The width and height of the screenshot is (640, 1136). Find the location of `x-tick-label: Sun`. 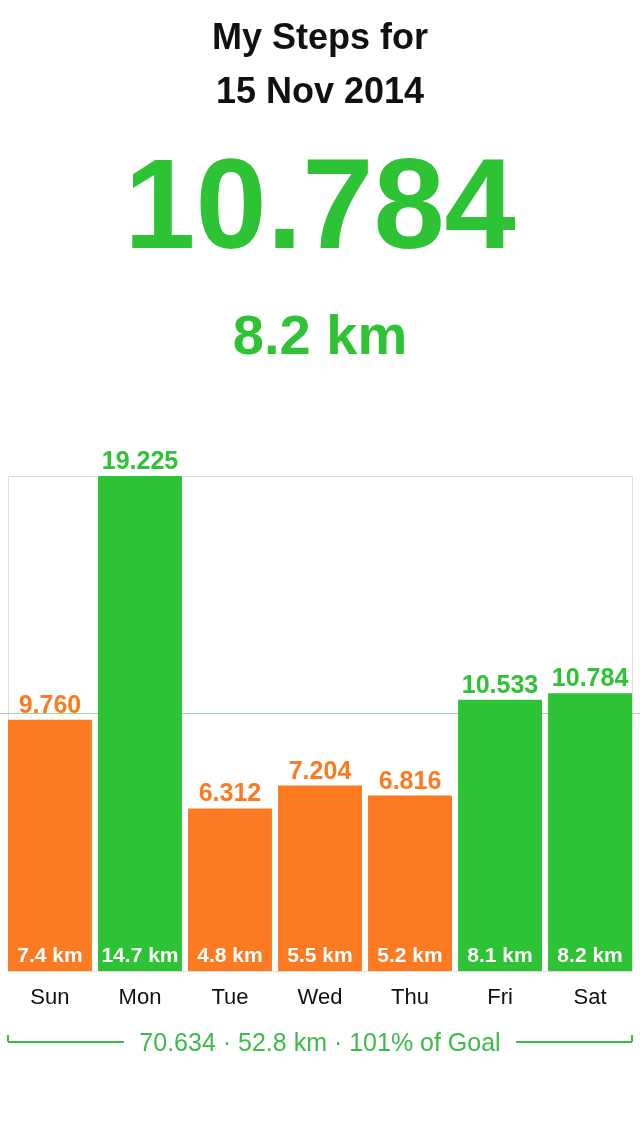

x-tick-label: Sun is located at coordinates (50, 996).